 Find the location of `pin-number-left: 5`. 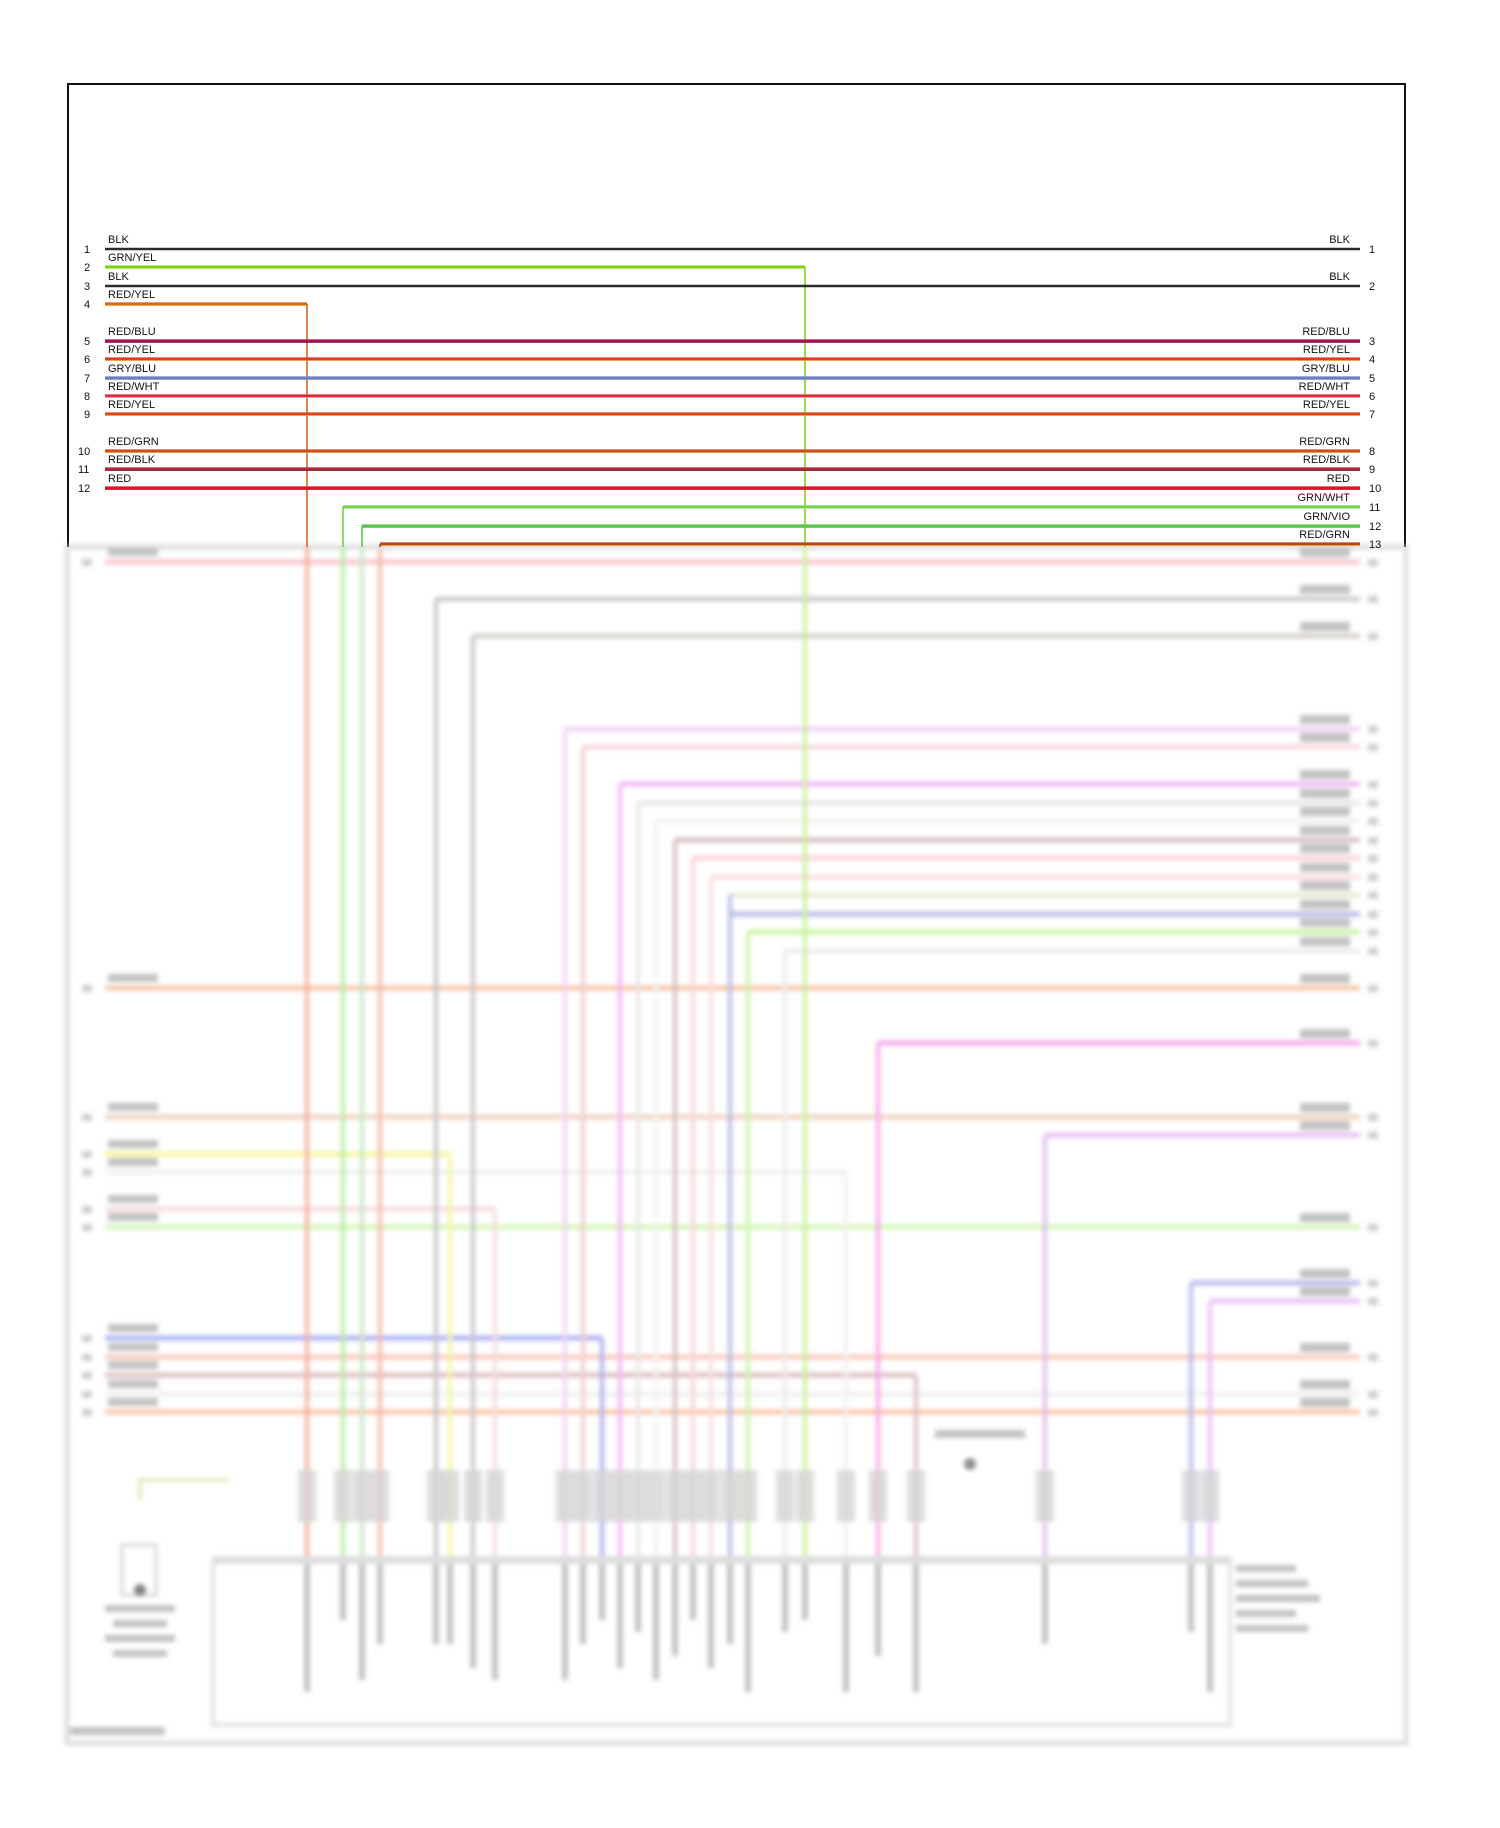

pin-number-left: 5 is located at coordinates (87, 342).